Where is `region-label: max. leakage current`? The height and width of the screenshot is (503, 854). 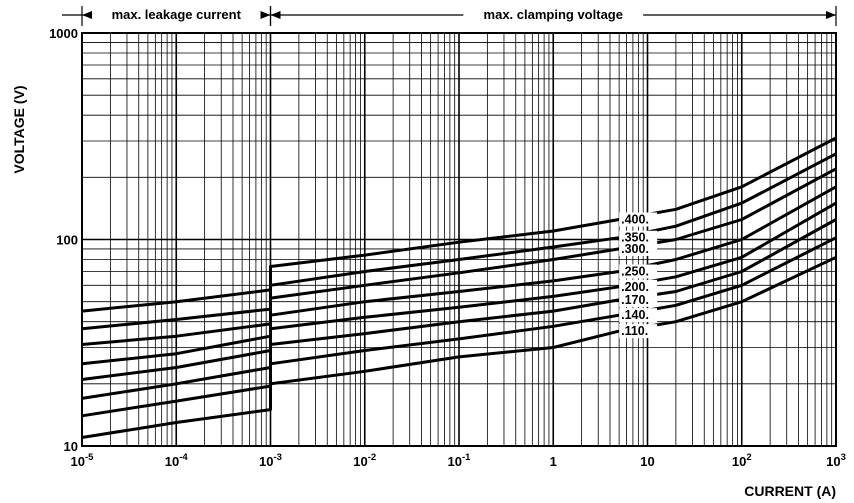
region-label: max. leakage current is located at coordinates (177, 14).